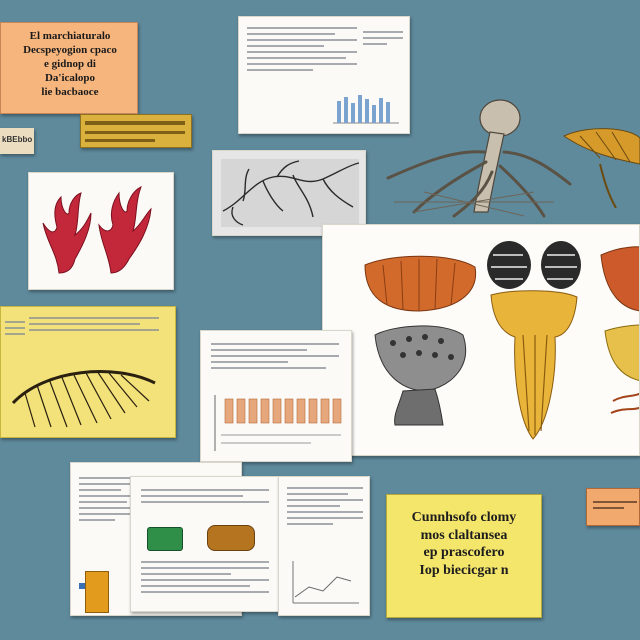 This screenshot has width=640, height=640. I want to click on coral-card, so click(101, 231).